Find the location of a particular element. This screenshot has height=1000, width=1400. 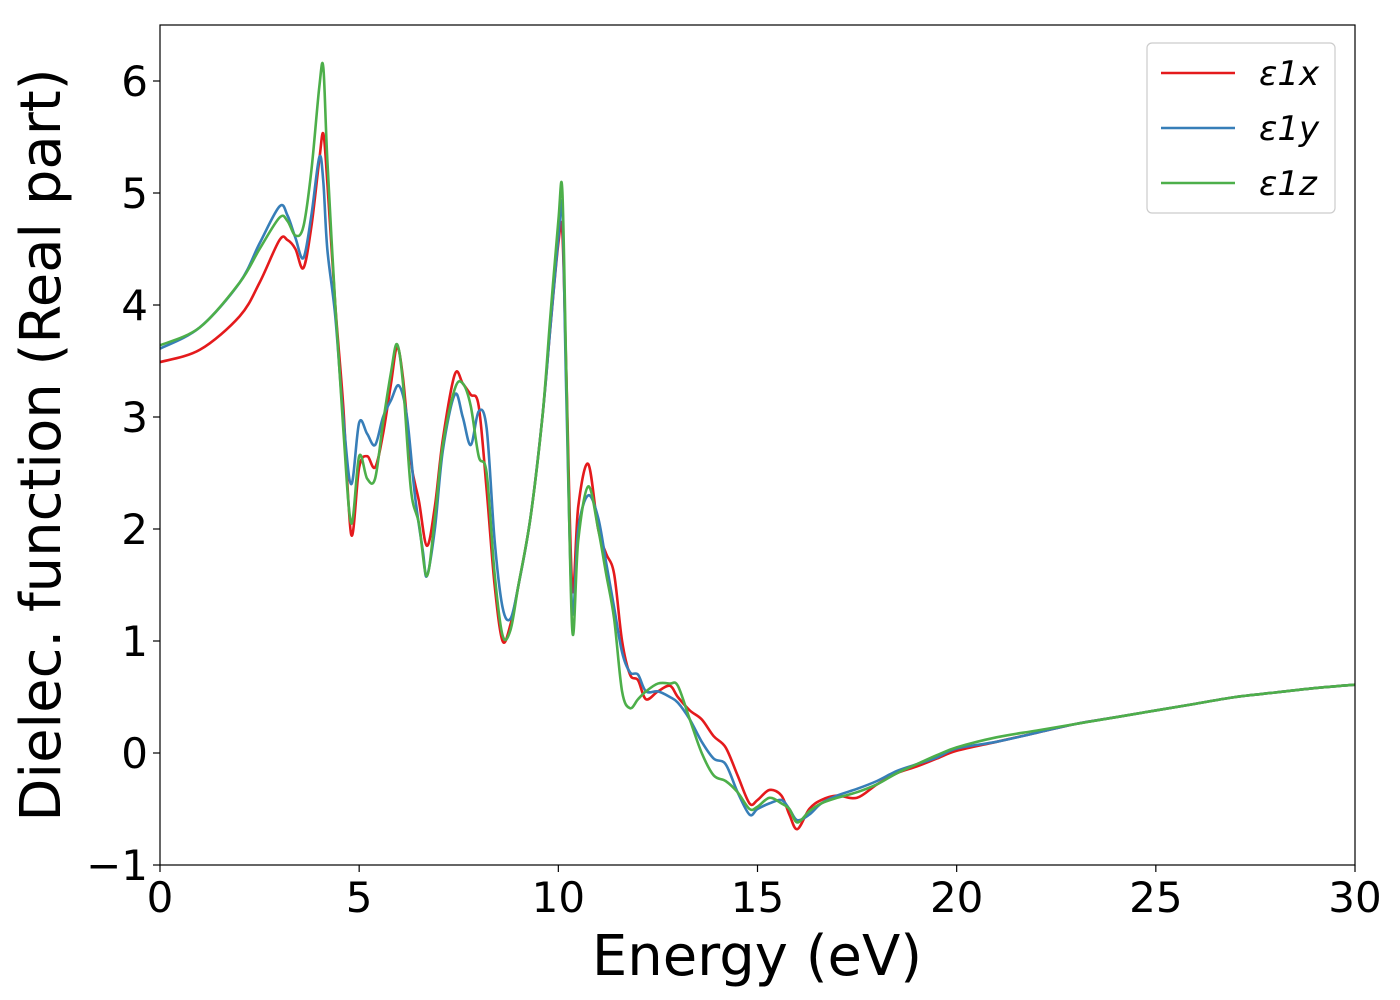

legend-label: ε1z is located at coordinates (1288, 184).